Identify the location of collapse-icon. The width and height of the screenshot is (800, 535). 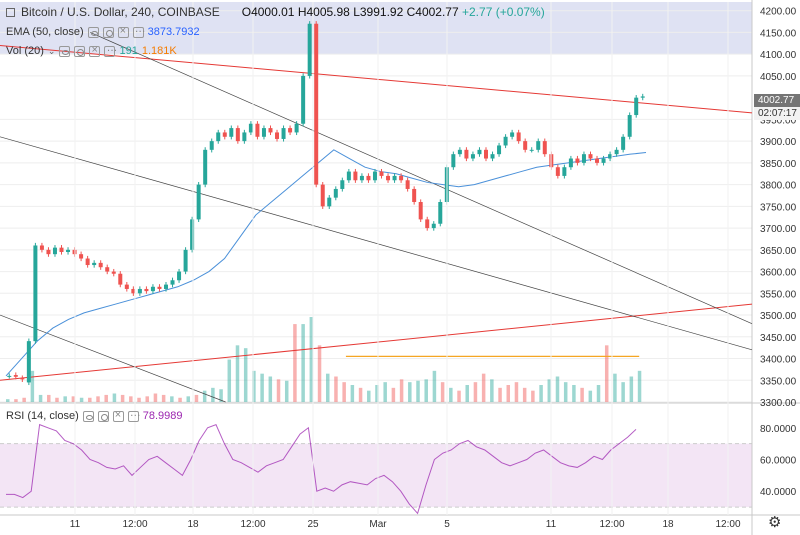
(10, 12).